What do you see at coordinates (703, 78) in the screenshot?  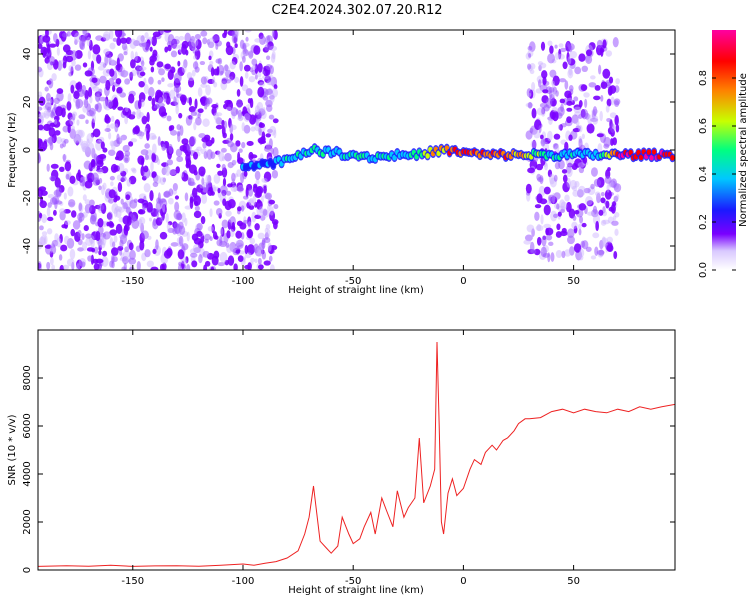 I see `colorbar-tick-label: 0.8` at bounding box center [703, 78].